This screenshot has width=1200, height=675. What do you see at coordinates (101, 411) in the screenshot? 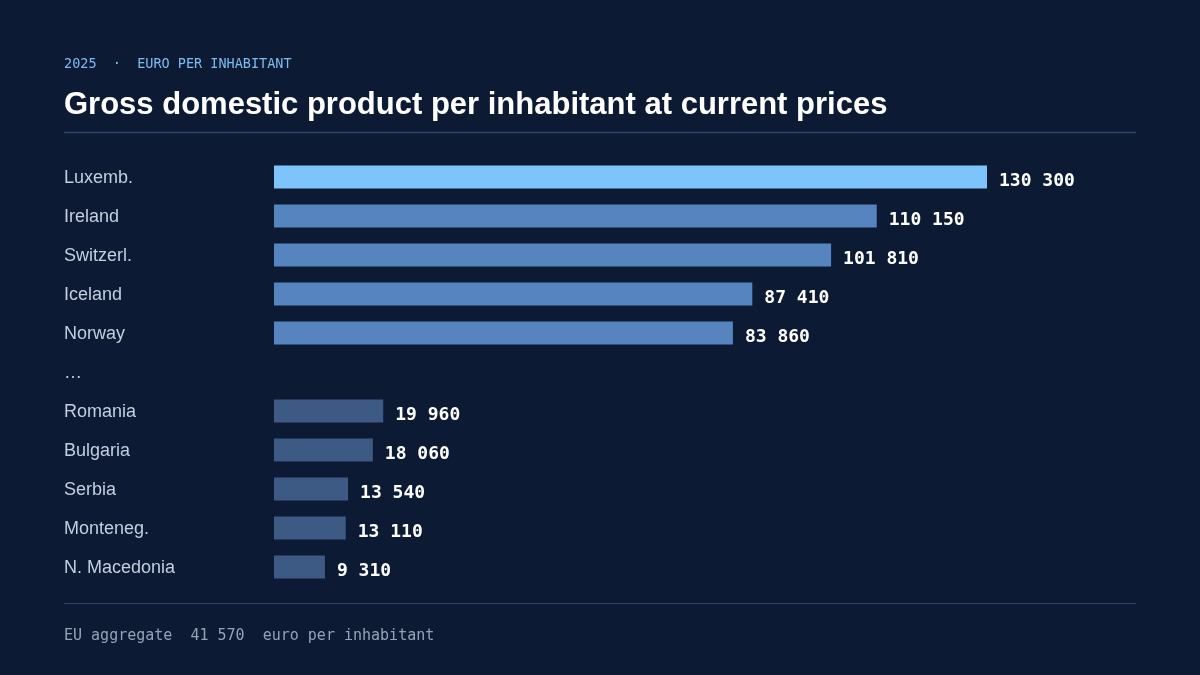
I see `y-tick-label: Romania` at bounding box center [101, 411].